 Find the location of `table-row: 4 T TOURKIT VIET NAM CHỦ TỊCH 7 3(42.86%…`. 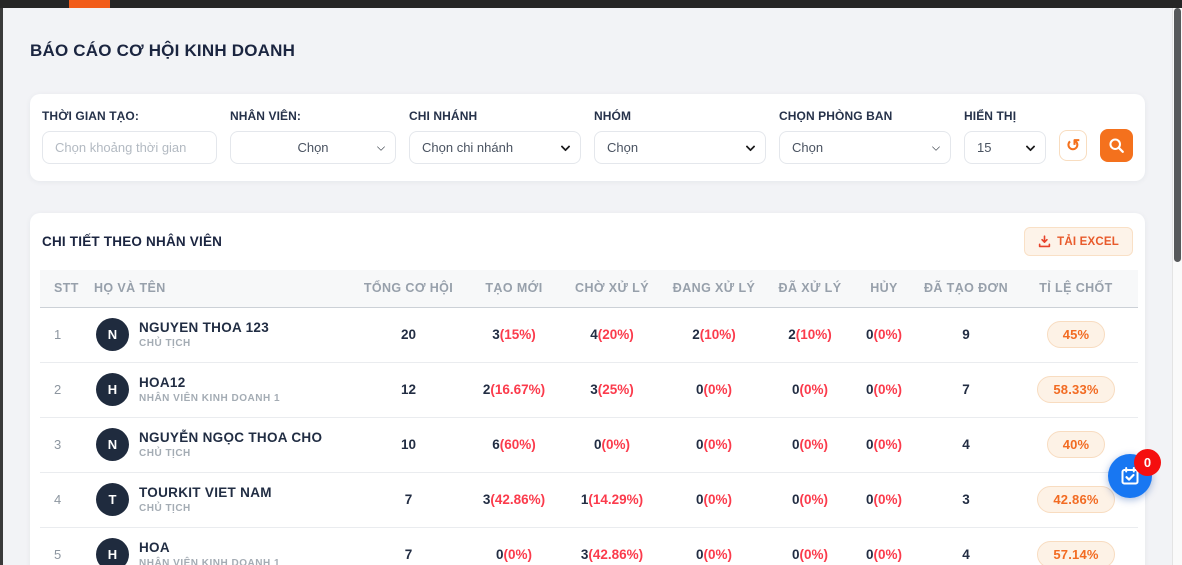

table-row: 4 T TOURKIT VIET NAM CHỦ TỊCH 7 3(42.86%… is located at coordinates (589, 500).